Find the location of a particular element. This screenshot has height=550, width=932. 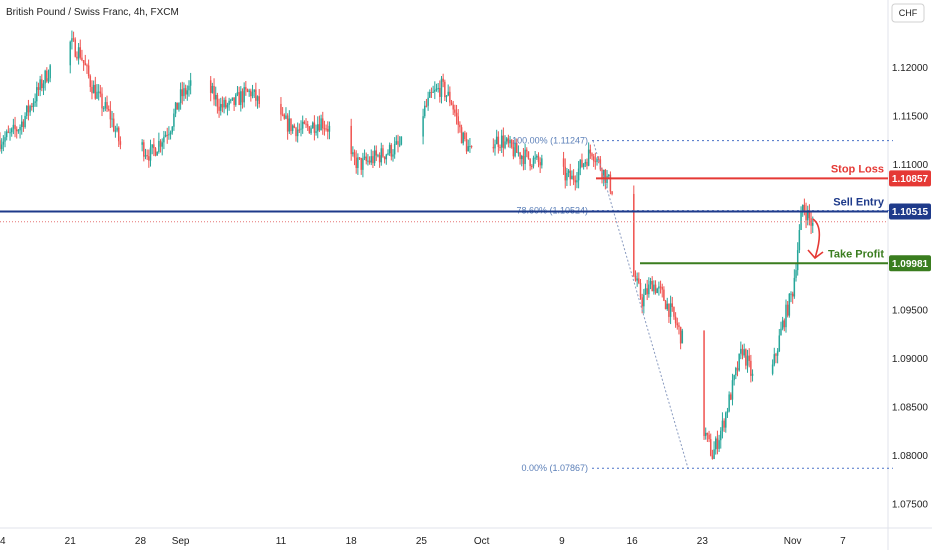

x-tick-label: 14 is located at coordinates (3, 541).